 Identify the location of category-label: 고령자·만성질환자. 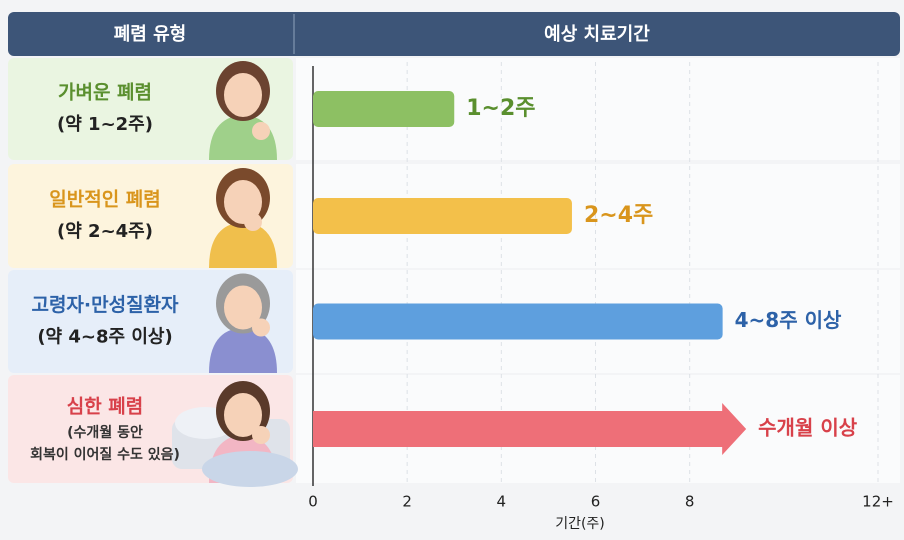
(105, 305).